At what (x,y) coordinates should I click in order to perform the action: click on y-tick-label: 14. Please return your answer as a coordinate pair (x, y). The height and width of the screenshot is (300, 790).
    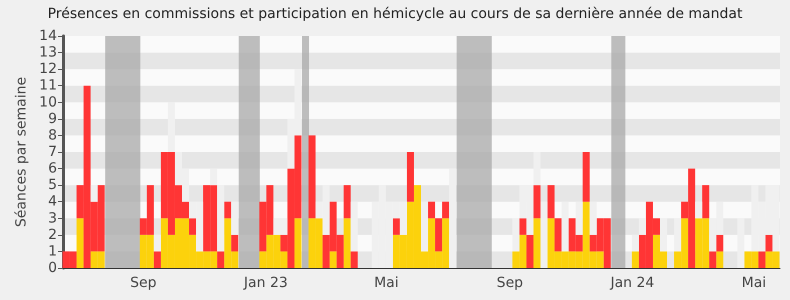
    Looking at the image, I should click on (48, 36).